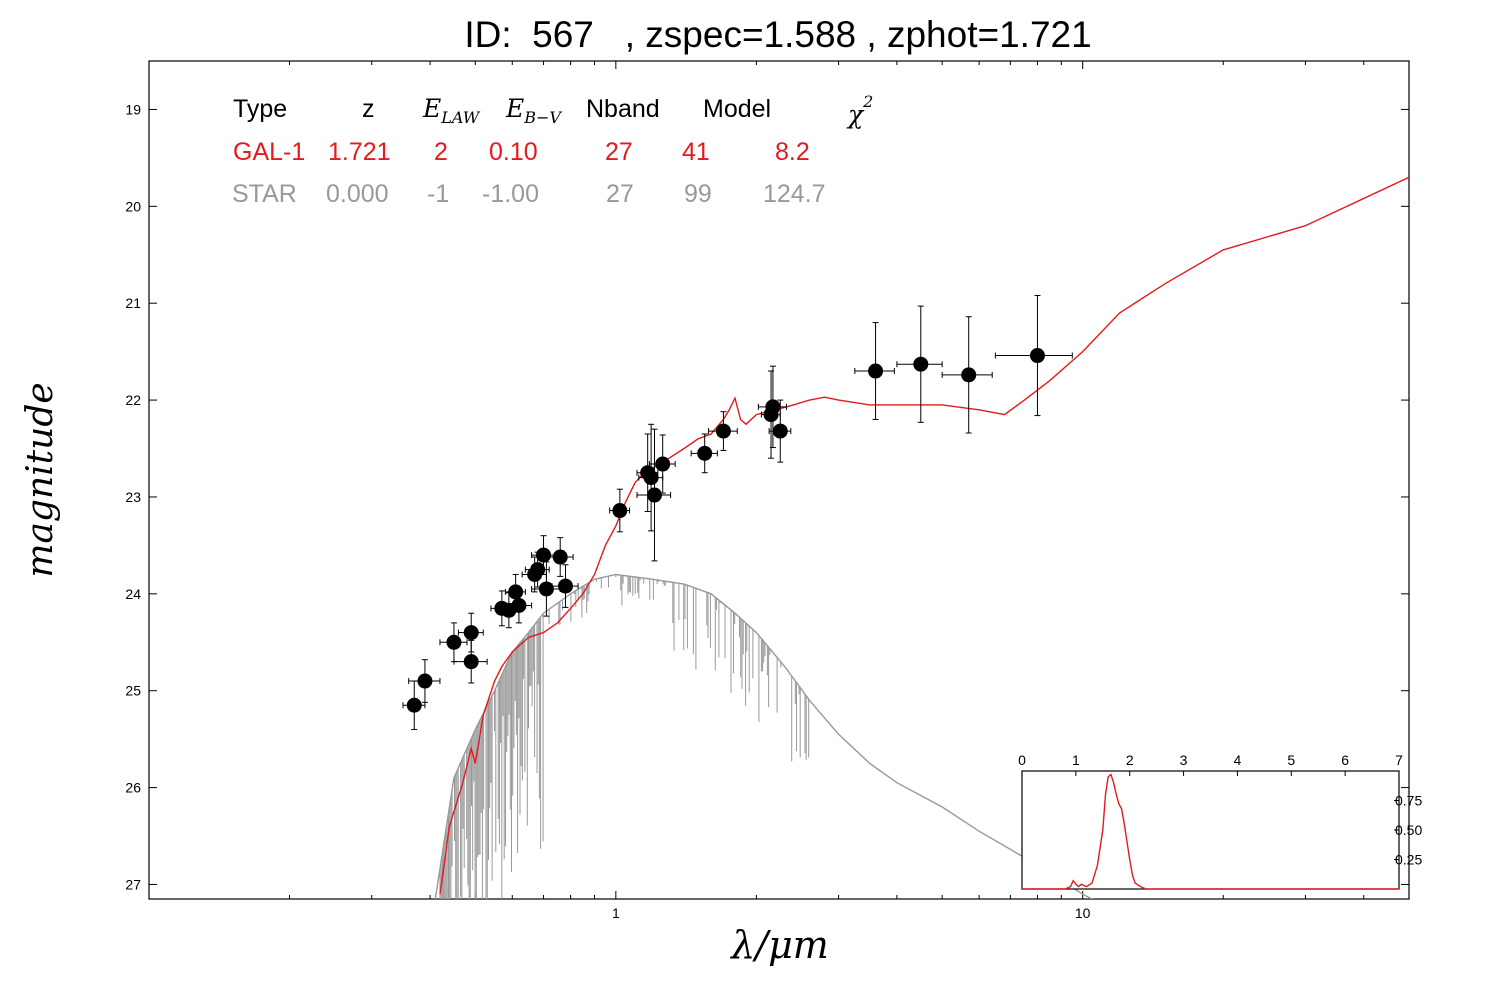 The image size is (1500, 1000). Describe the element at coordinates (133, 109) in the screenshot. I see `y-tick-label: 19` at that location.